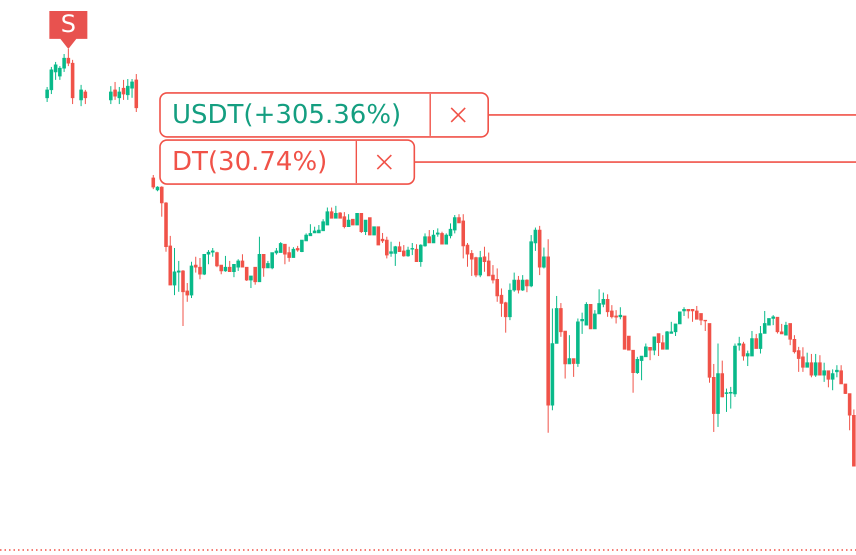 The width and height of the screenshot is (856, 555). What do you see at coordinates (287, 115) in the screenshot?
I see `ref-line-label: USDT(+305.36%)` at bounding box center [287, 115].